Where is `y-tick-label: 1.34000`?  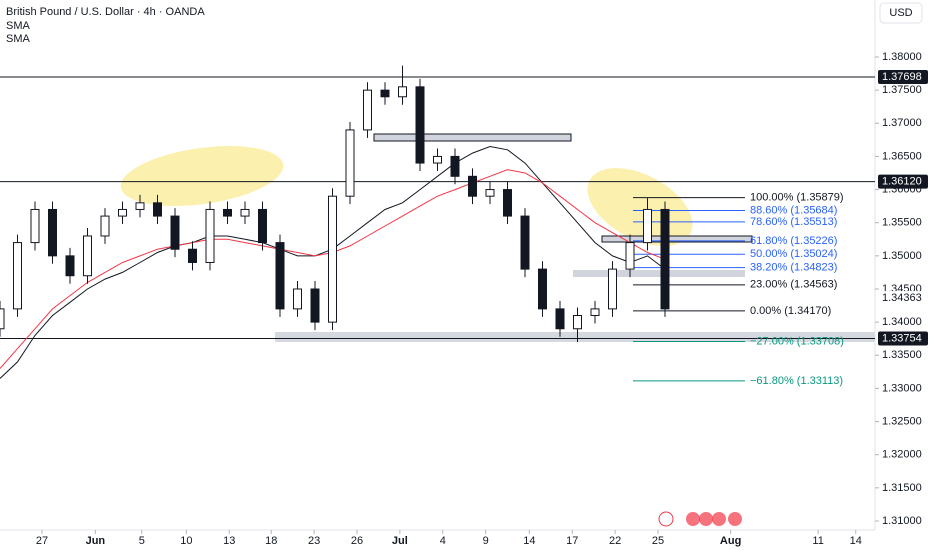
y-tick-label: 1.34000 is located at coordinates (902, 322).